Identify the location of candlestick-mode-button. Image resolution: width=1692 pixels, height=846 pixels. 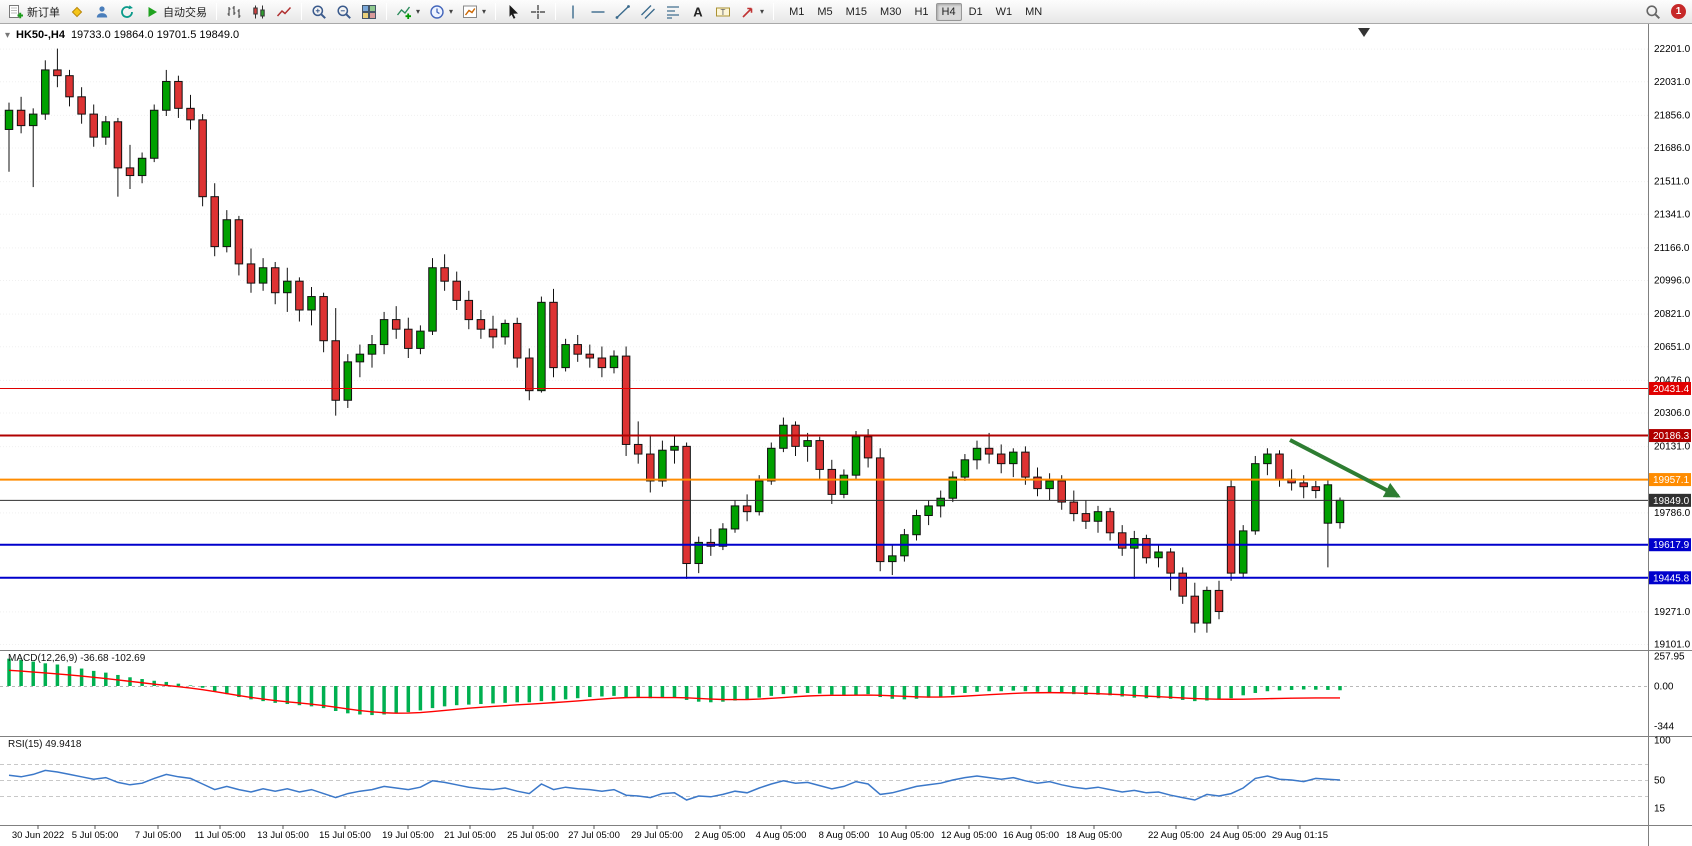
(259, 12).